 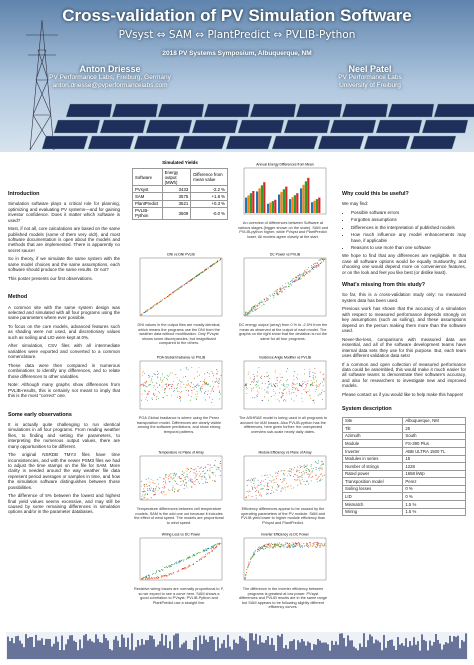 What do you see at coordinates (181, 559) in the screenshot?
I see `plot-frame` at bounding box center [181, 559].